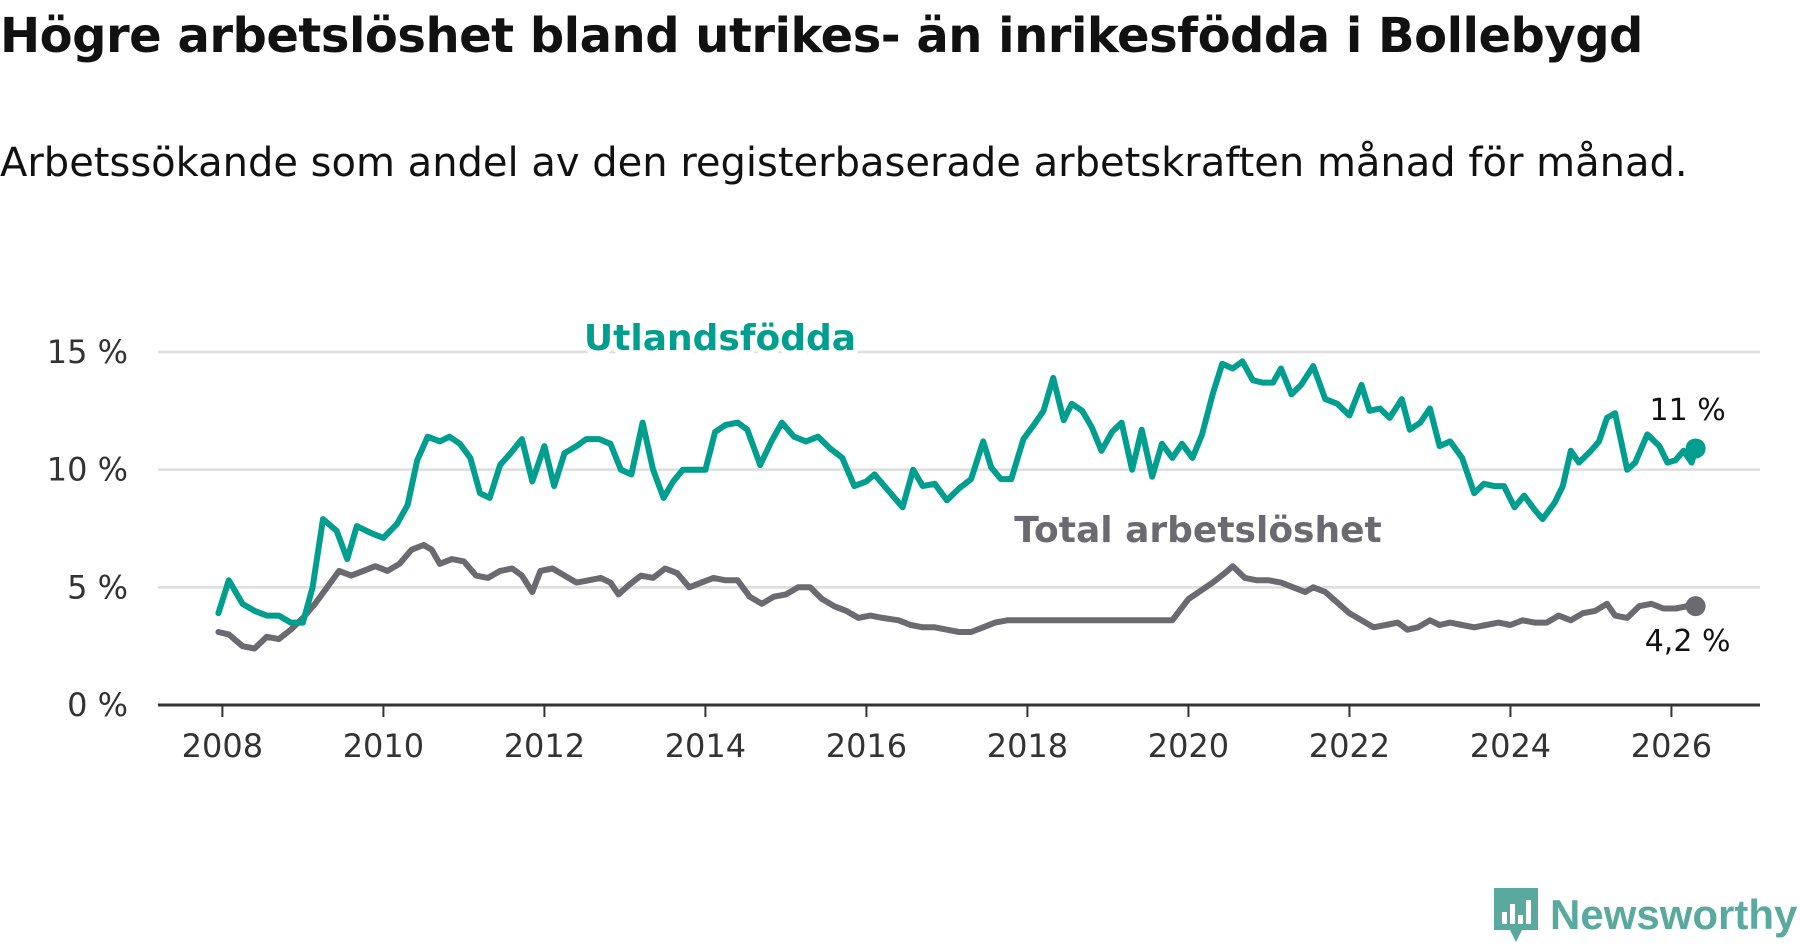 This screenshot has width=1800, height=948. Describe the element at coordinates (1188, 746) in the screenshot. I see `x-tick-label: 2020` at that location.